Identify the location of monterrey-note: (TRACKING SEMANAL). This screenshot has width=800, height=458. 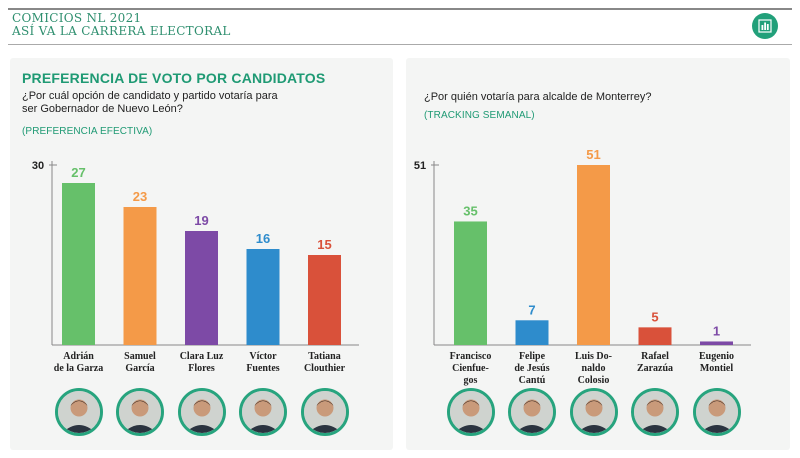
(479, 115).